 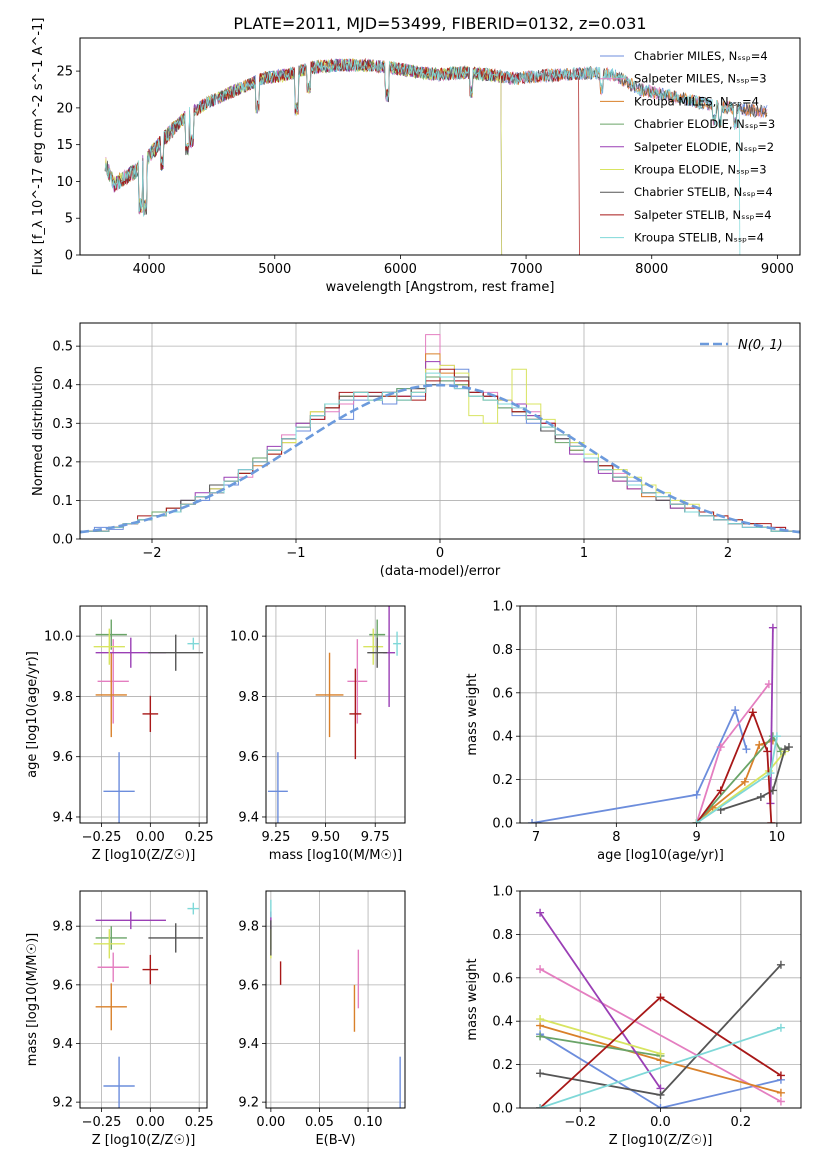 I want to click on x-tick-label: 9.75, so click(x=375, y=837).